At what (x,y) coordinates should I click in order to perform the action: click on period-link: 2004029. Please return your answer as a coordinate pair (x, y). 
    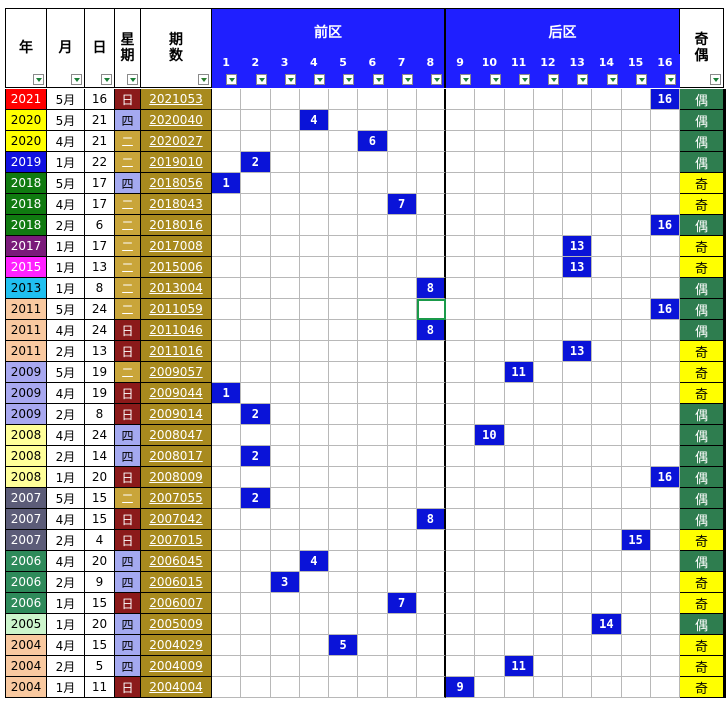
    Looking at the image, I should click on (176, 645).